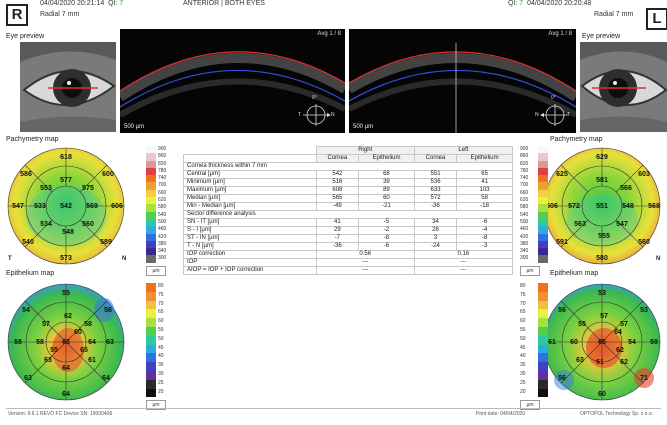 This screenshot has width=667, height=425. I want to click on right-pachy-outer-n: 606, so click(117, 206).